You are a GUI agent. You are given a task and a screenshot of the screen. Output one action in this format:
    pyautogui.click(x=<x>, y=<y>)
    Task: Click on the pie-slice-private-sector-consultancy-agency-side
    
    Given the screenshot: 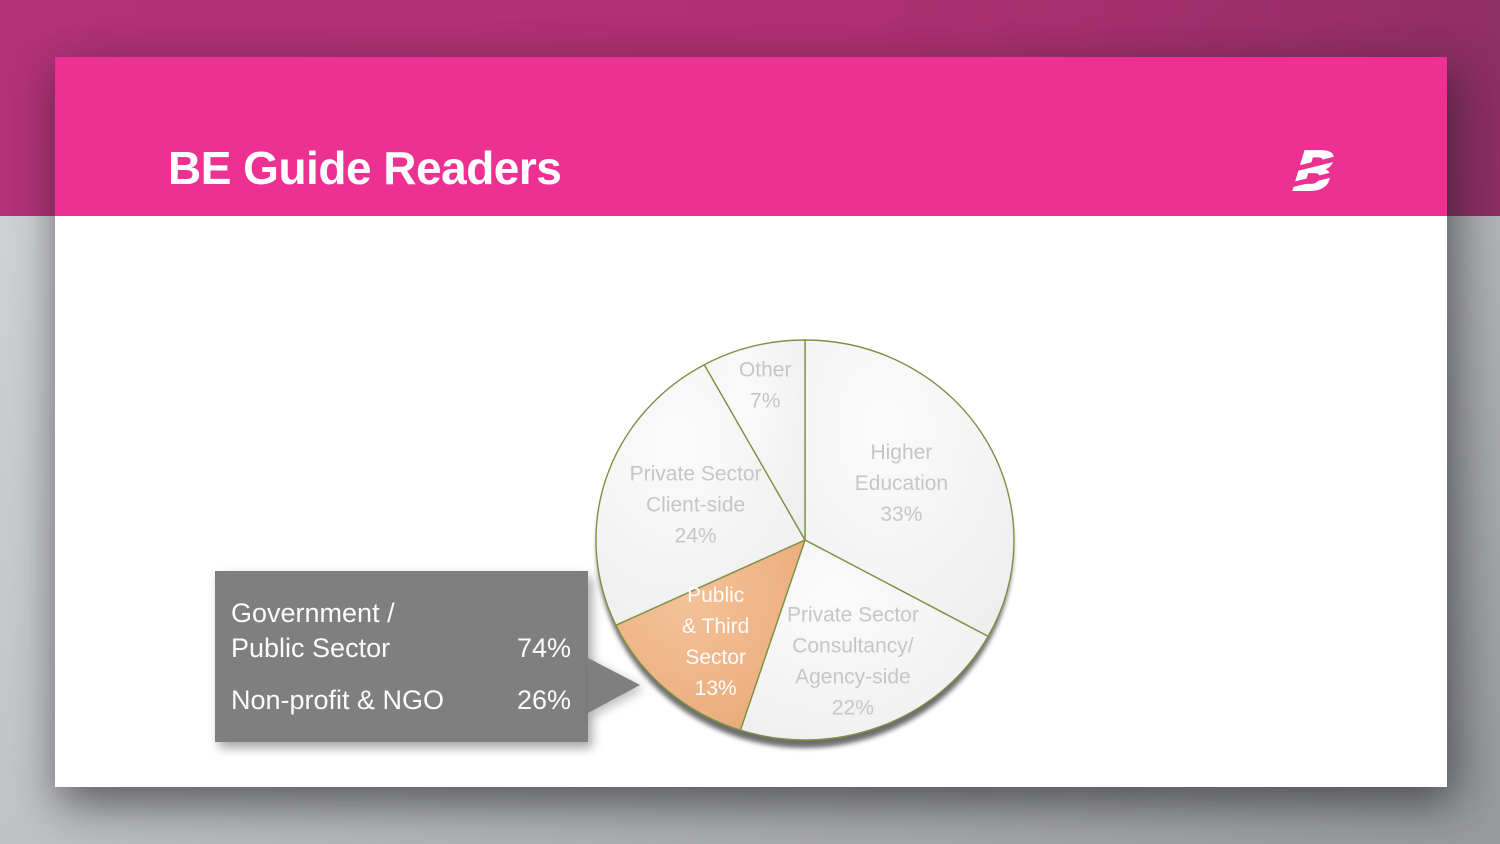 What is the action you would take?
    pyautogui.click(x=864, y=640)
    